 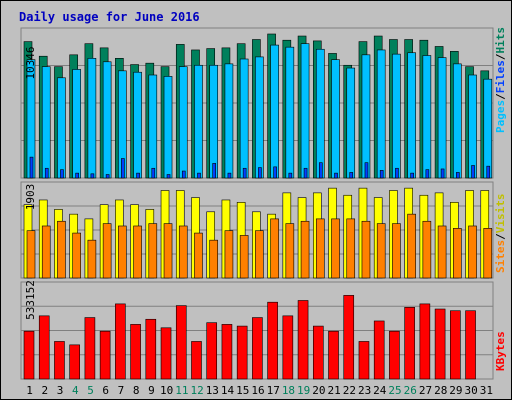 I want to click on chart-title: Daily usage for June 2016, so click(x=109, y=17).